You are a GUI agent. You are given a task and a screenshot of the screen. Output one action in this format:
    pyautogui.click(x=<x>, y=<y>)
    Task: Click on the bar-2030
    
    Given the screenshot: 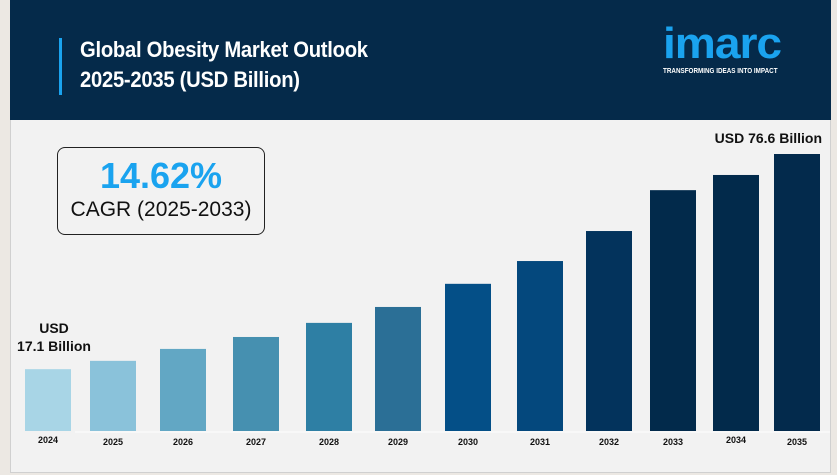 What is the action you would take?
    pyautogui.click(x=468, y=357)
    